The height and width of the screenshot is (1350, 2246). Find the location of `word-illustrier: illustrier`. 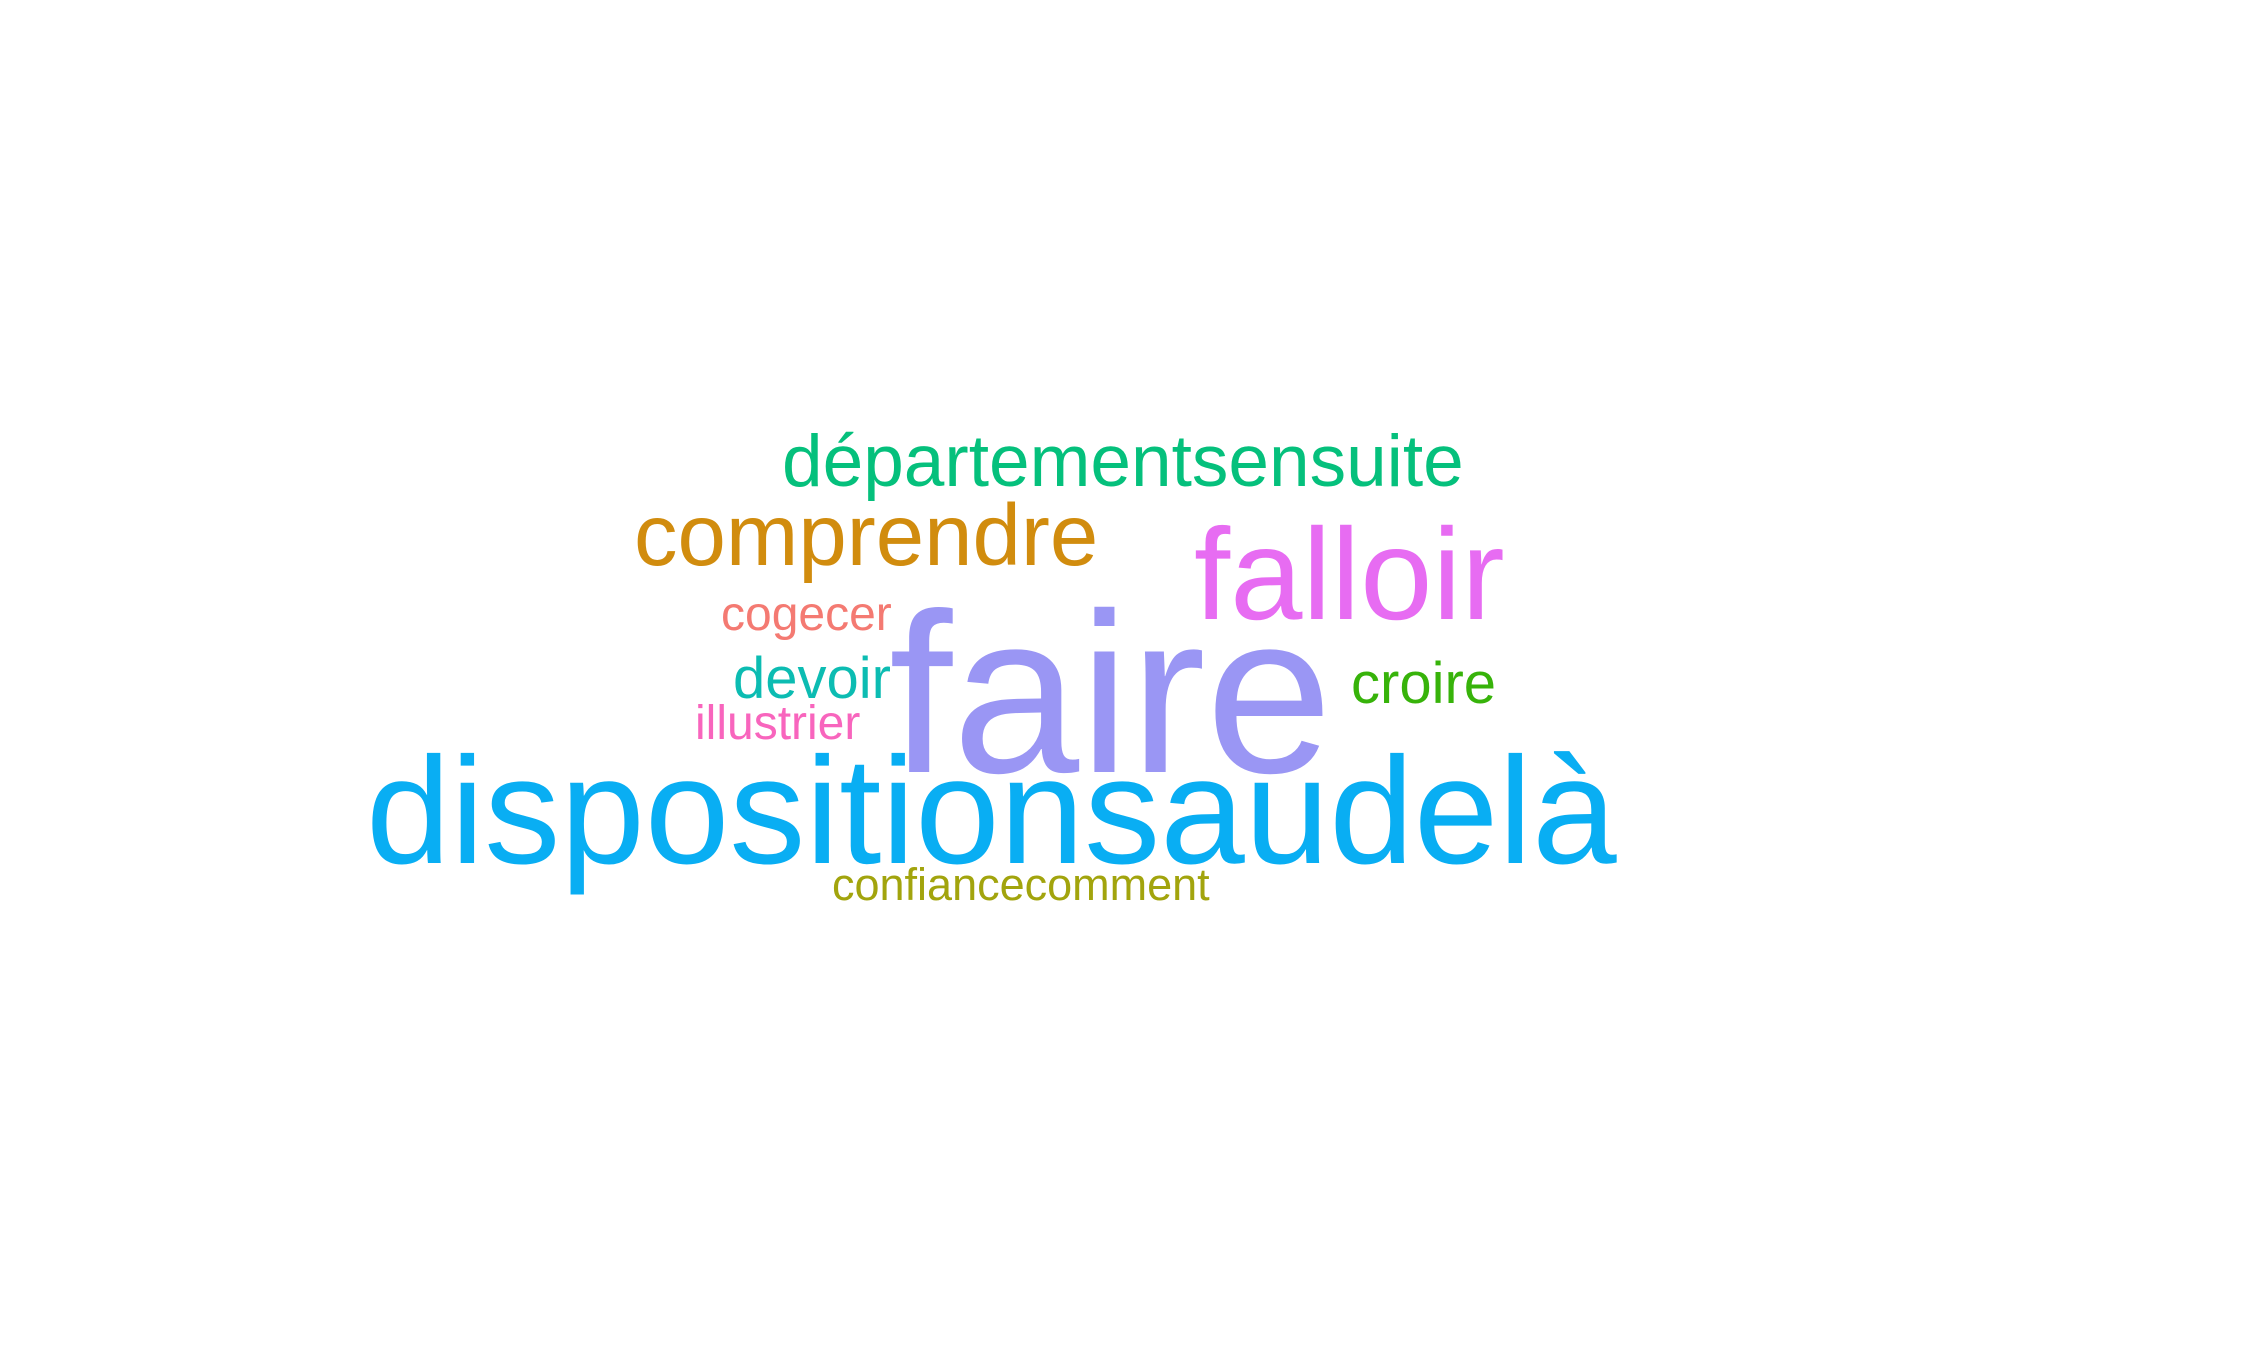

word-illustrier: illustrier is located at coordinates (778, 723).